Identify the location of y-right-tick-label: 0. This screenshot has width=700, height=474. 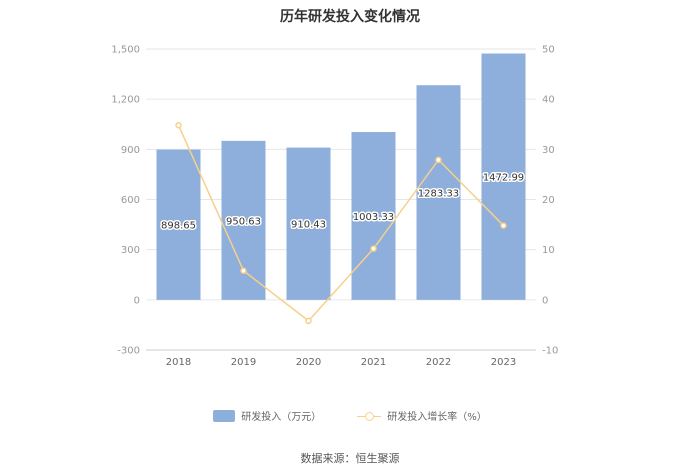
(545, 300).